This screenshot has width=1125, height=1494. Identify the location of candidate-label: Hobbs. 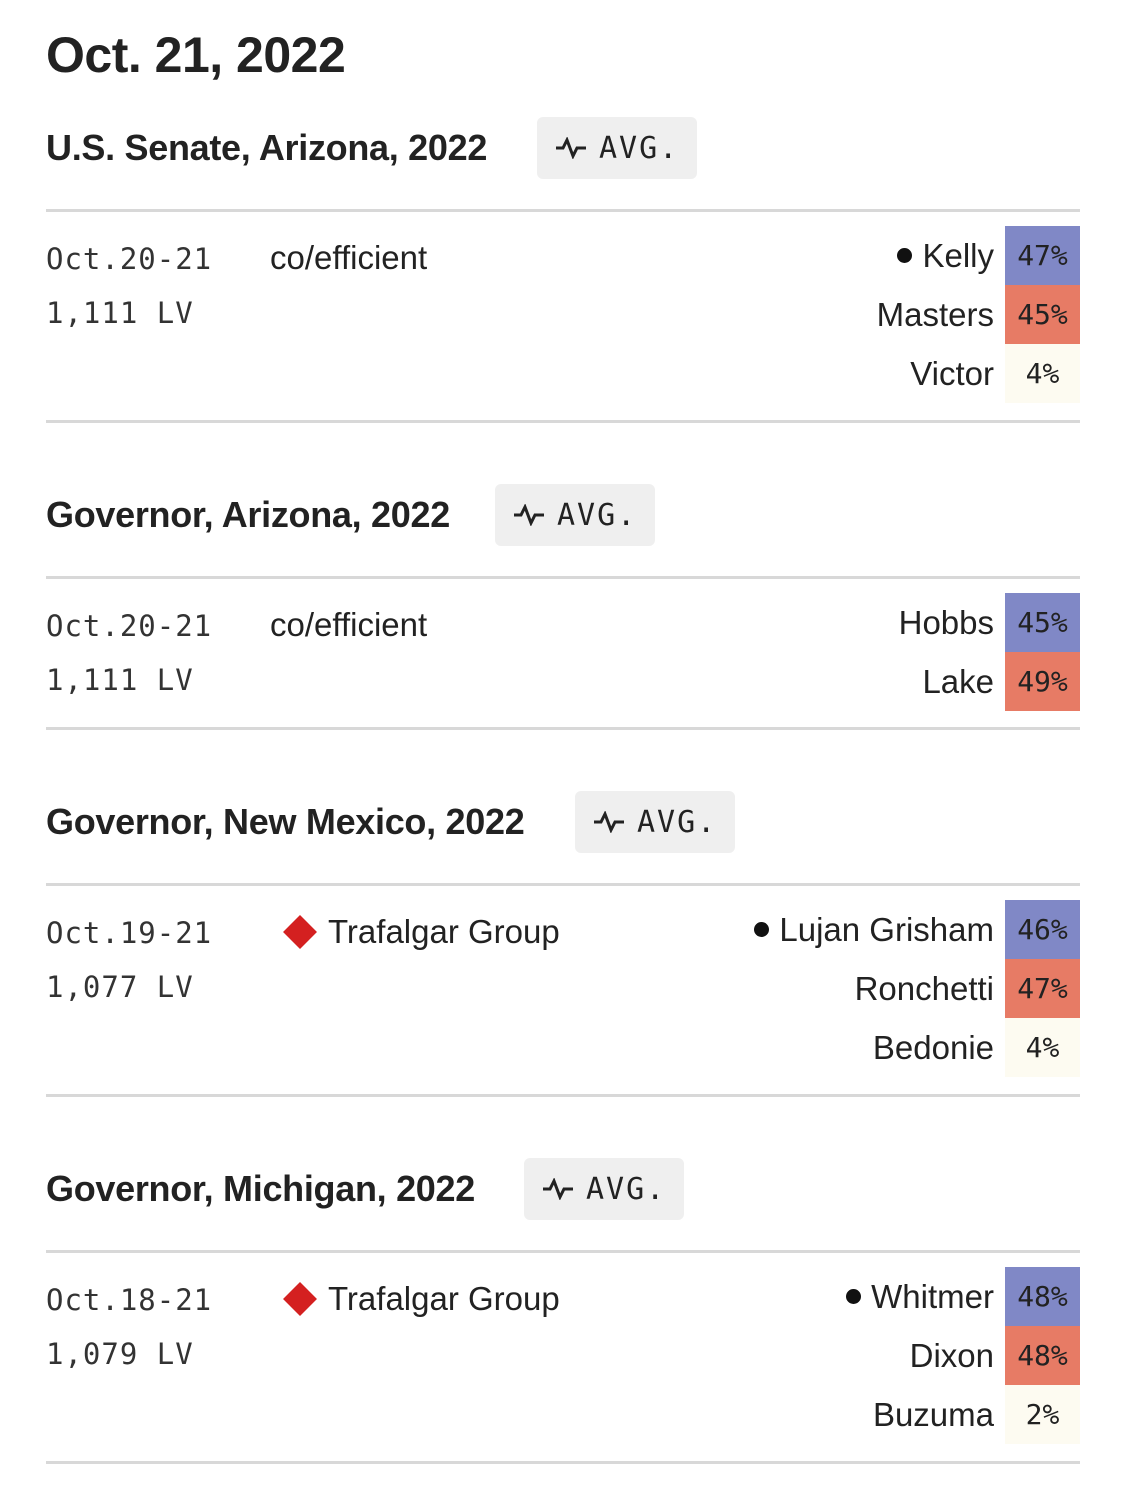
(946, 622).